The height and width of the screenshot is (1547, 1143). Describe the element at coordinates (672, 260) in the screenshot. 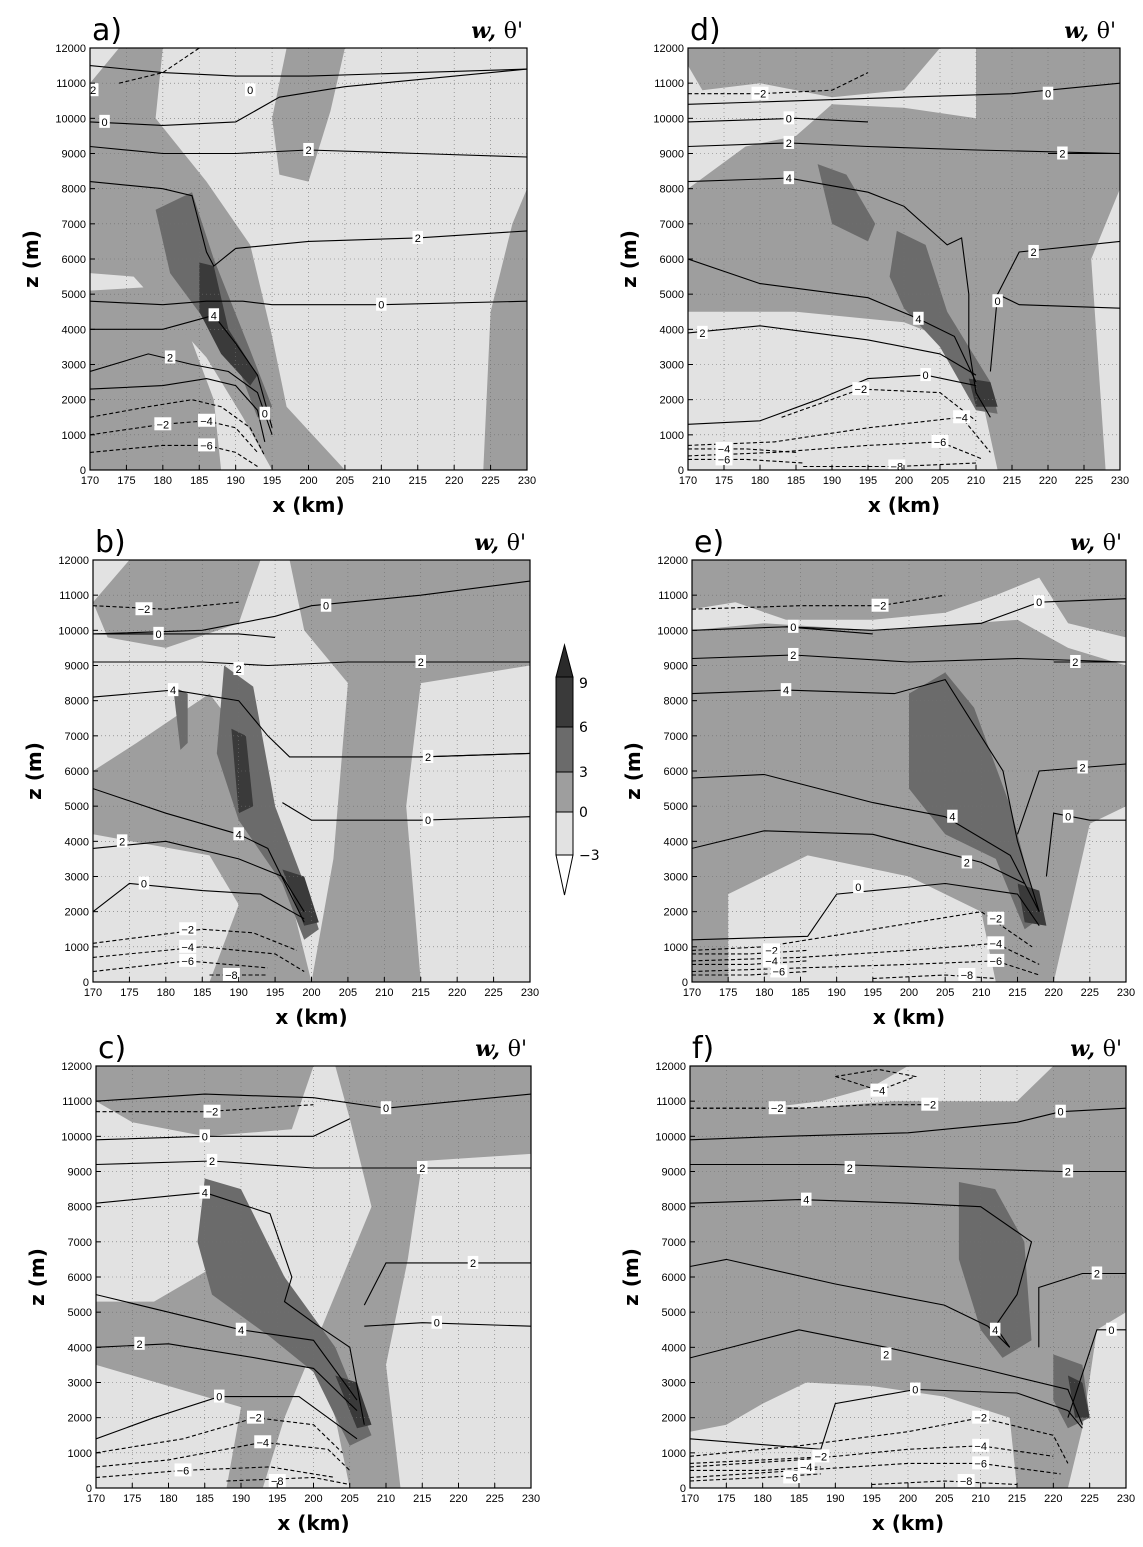

I see `y-tick-label-d-6: 6000` at that location.